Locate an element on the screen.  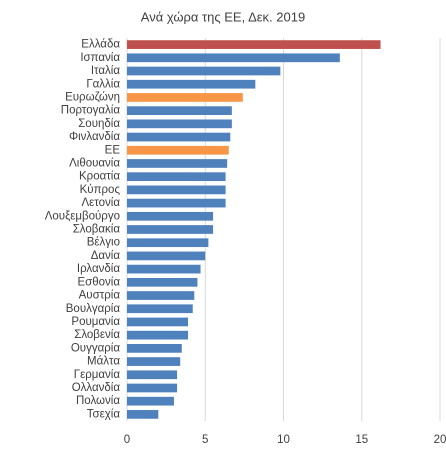
x-tick-label: 20 is located at coordinates (440, 440).